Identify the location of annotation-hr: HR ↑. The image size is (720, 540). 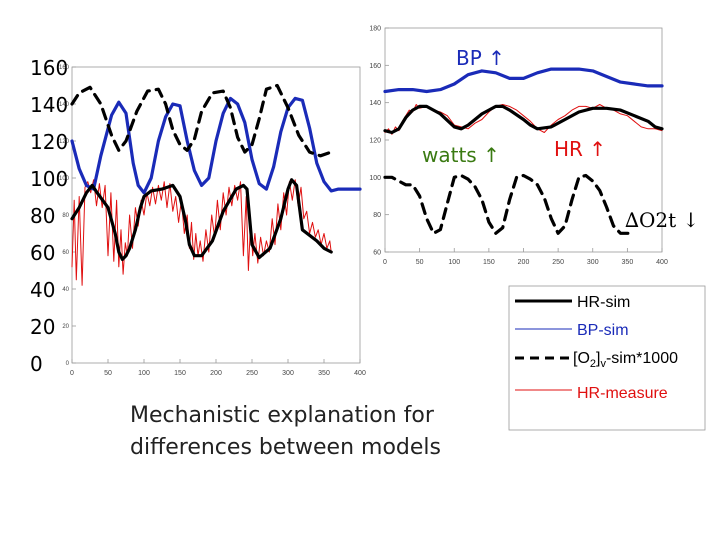
(580, 149).